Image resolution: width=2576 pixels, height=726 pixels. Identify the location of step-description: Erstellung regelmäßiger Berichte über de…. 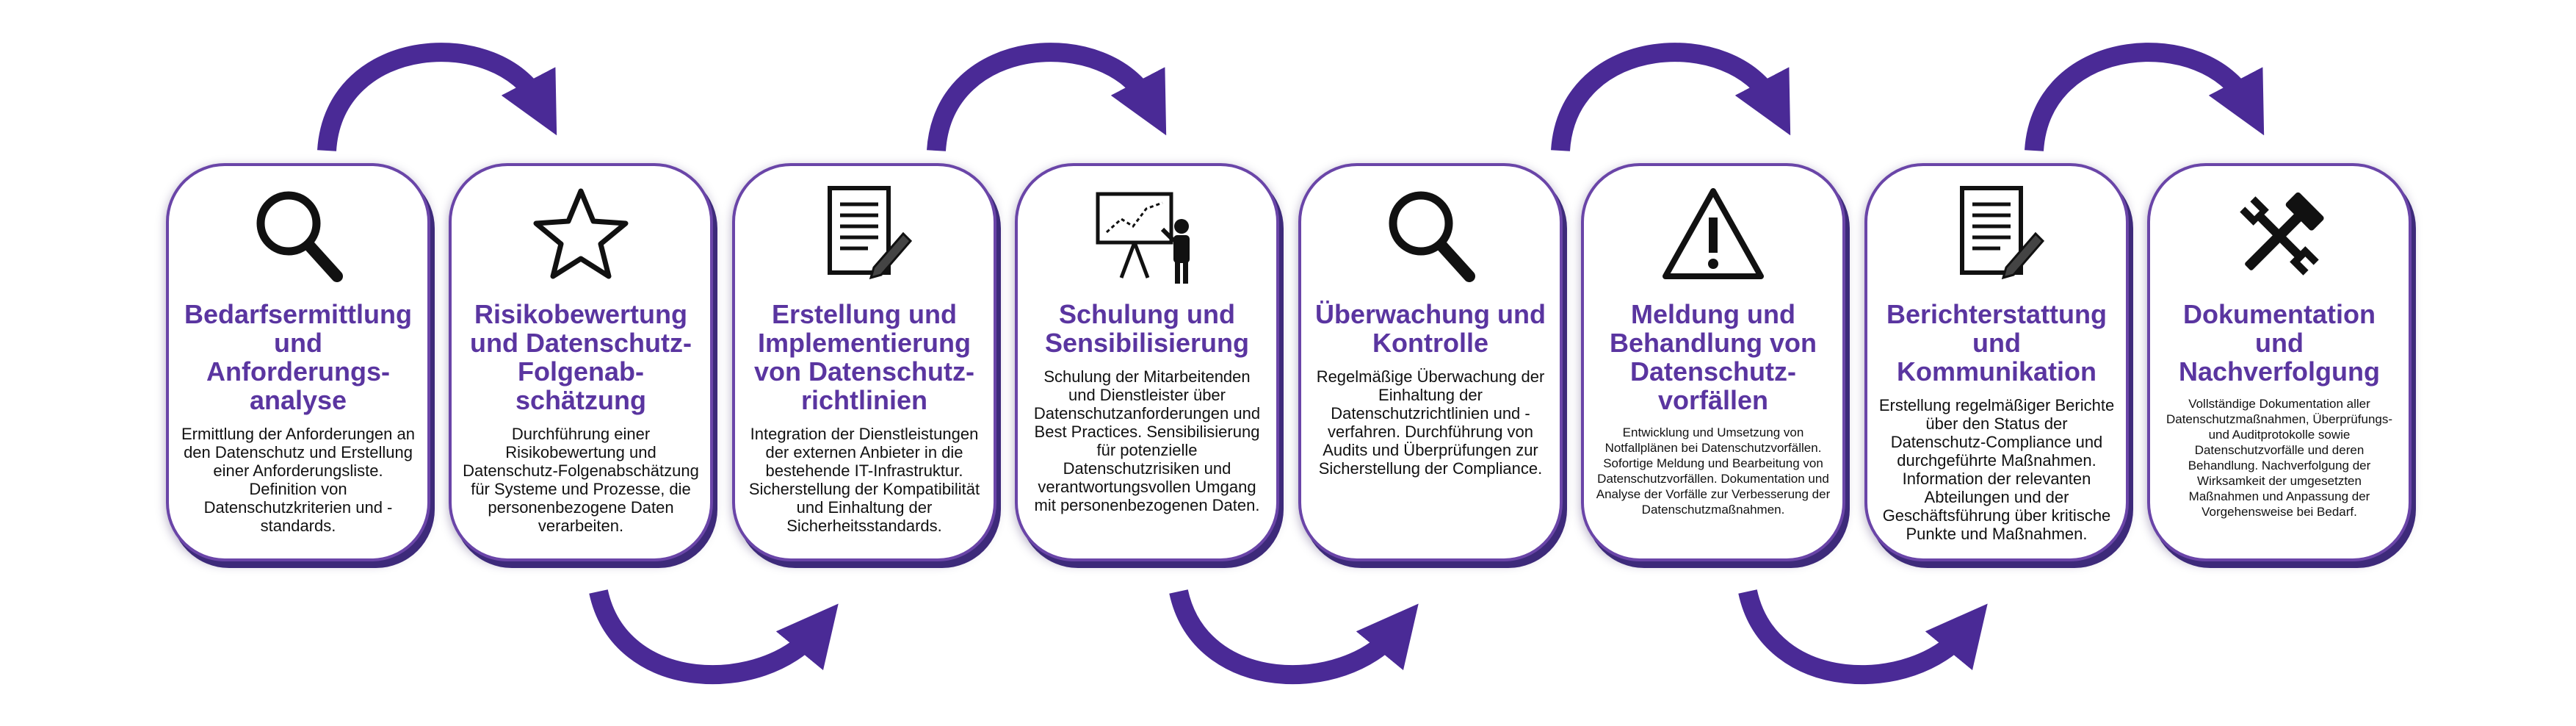
(1996, 469).